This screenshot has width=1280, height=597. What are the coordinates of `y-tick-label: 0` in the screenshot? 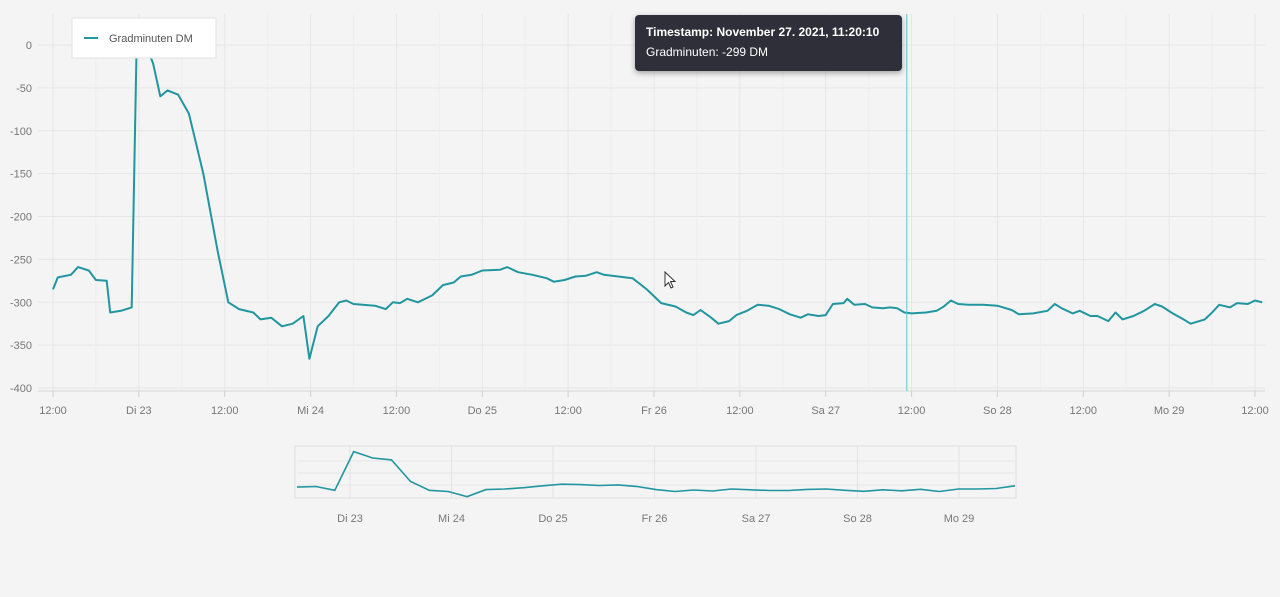 It's located at (29, 46).